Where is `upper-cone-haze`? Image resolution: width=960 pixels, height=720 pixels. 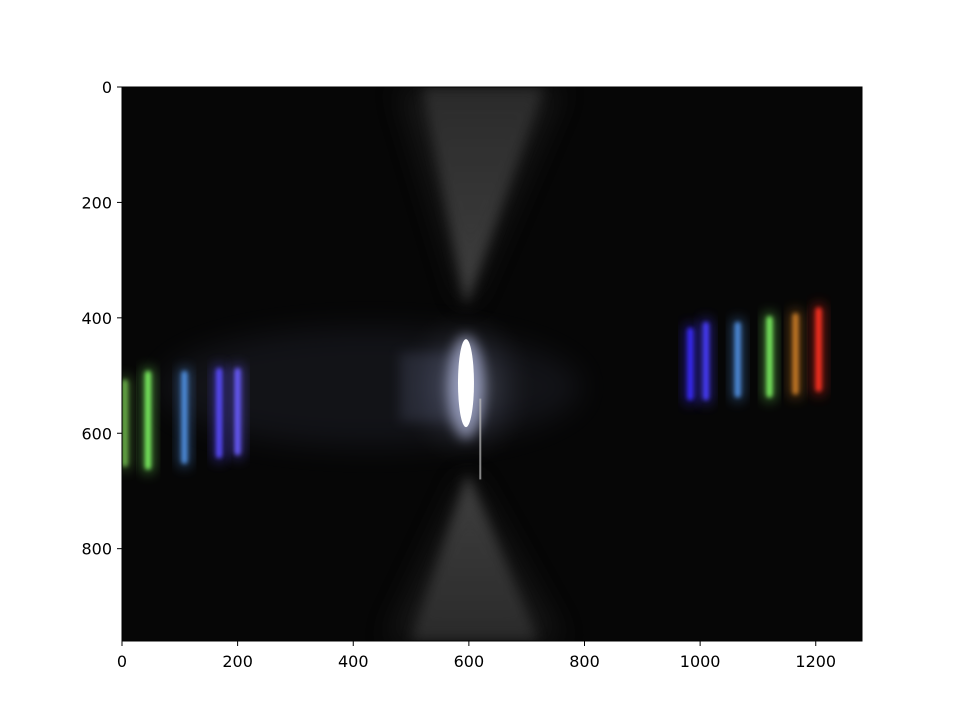 upper-cone-haze is located at coordinates (480, 197).